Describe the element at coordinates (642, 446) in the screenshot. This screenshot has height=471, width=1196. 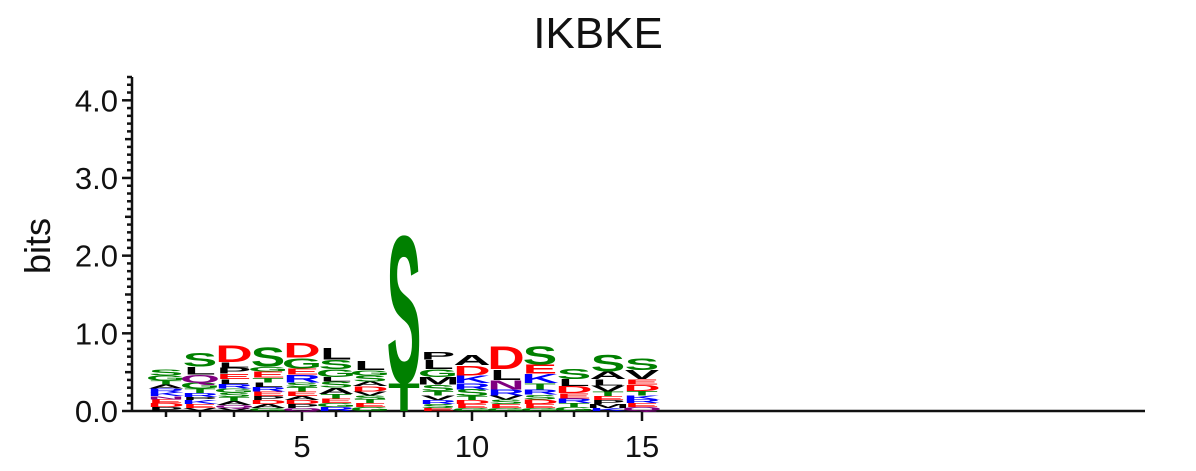
I see `x-tick-label: 15` at that location.